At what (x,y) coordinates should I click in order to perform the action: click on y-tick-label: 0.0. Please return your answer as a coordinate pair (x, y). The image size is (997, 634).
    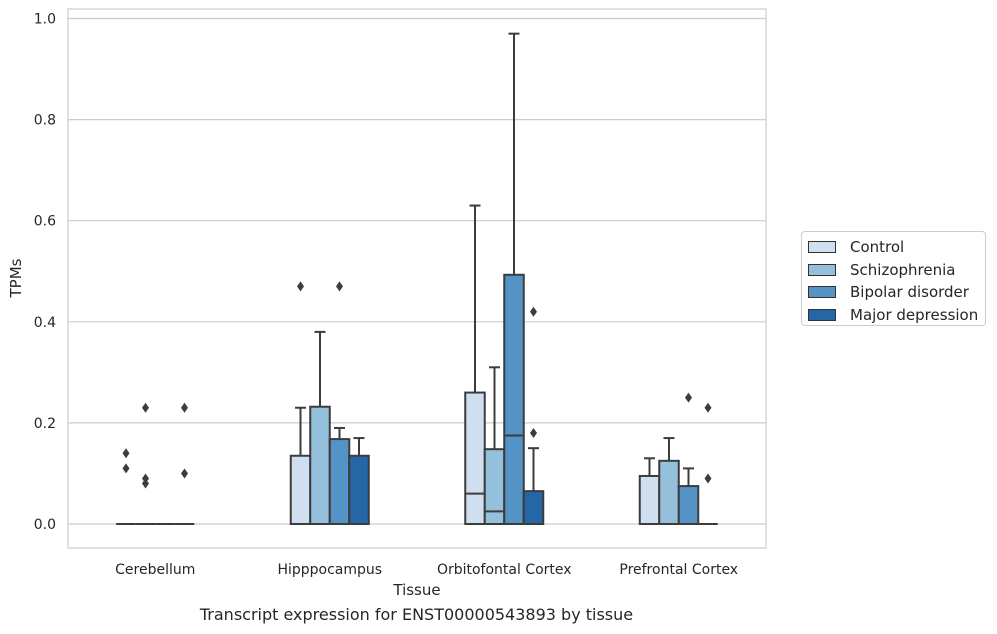
    Looking at the image, I should click on (45, 525).